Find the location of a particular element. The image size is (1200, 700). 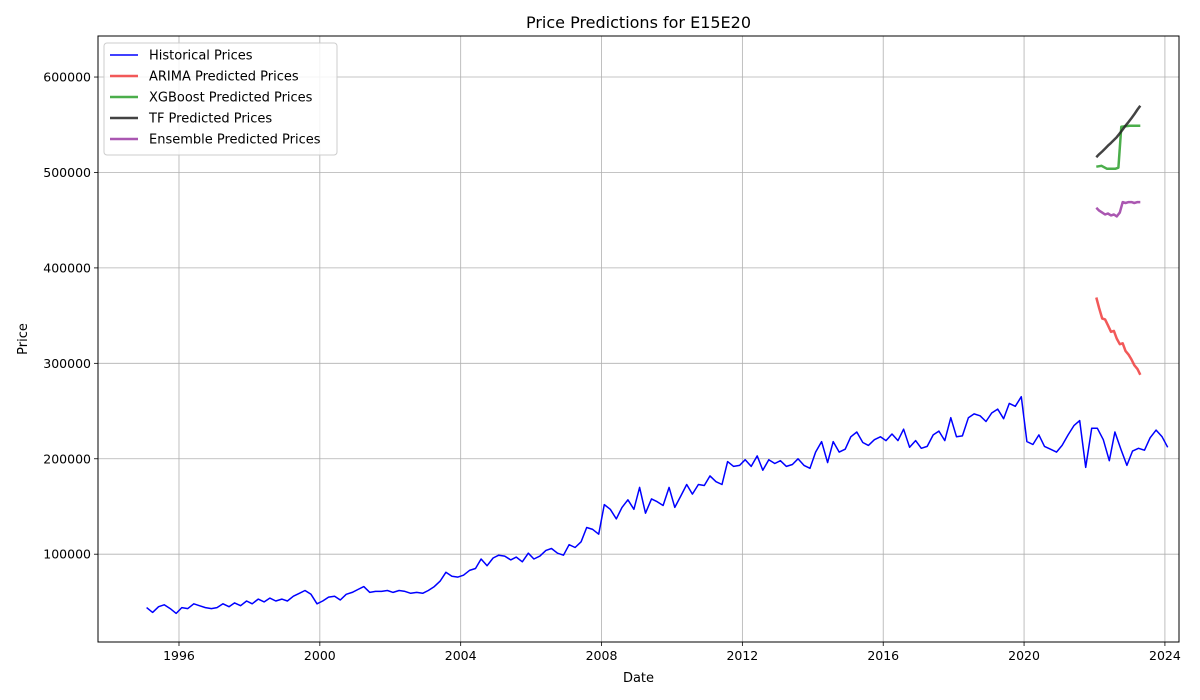

legend-label: TF Predicted Prices is located at coordinates (210, 119).